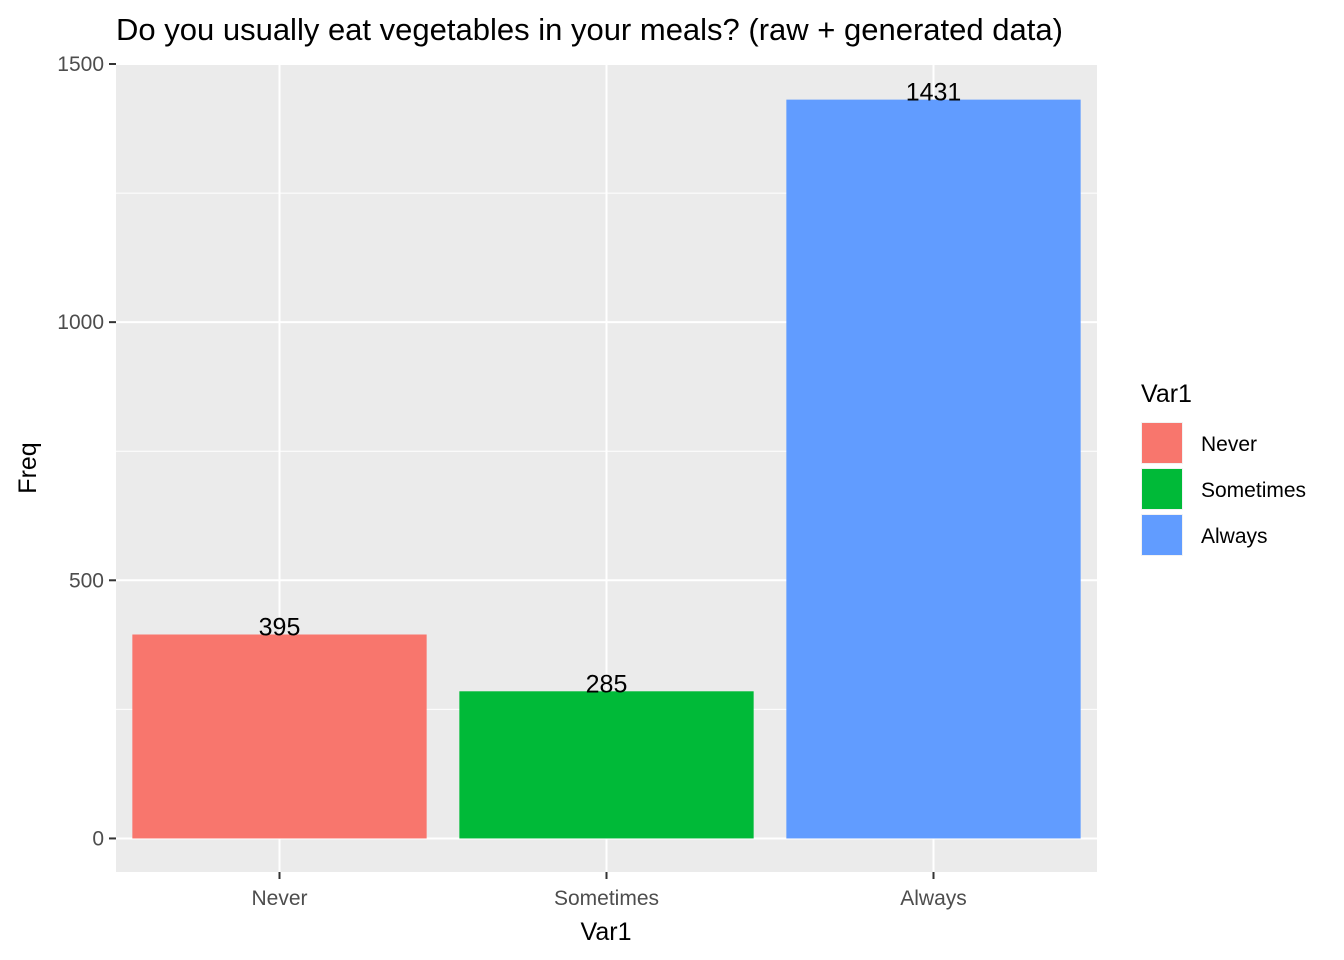  Describe the element at coordinates (1162, 489) in the screenshot. I see `legend-swatch-sometimes` at that location.